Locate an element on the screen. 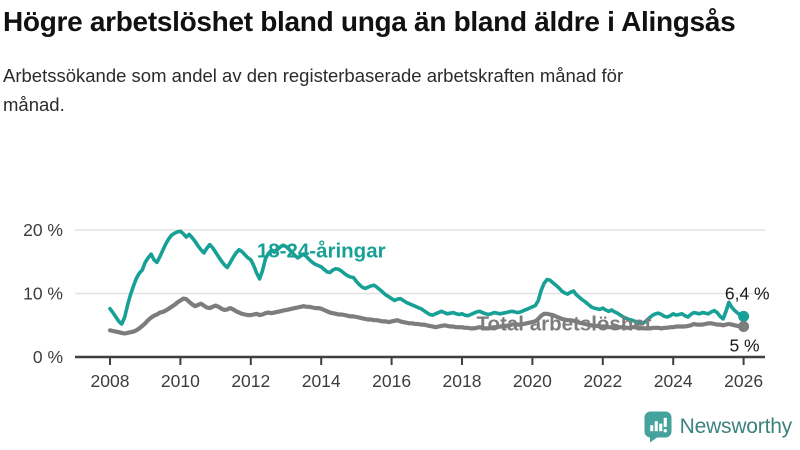  x-tick-label-2016: 2016 is located at coordinates (391, 381).